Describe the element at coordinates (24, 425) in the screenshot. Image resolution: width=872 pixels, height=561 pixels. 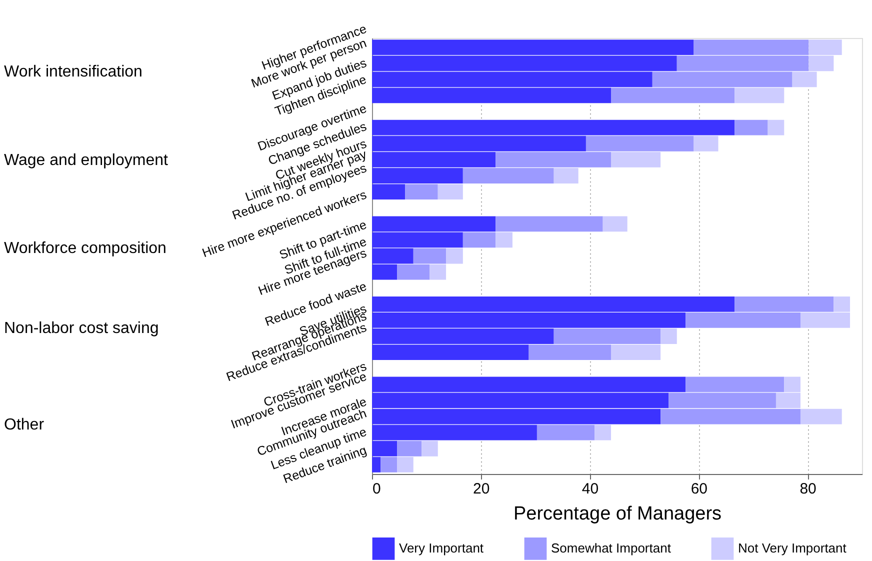
I see `text: Other` at that location.